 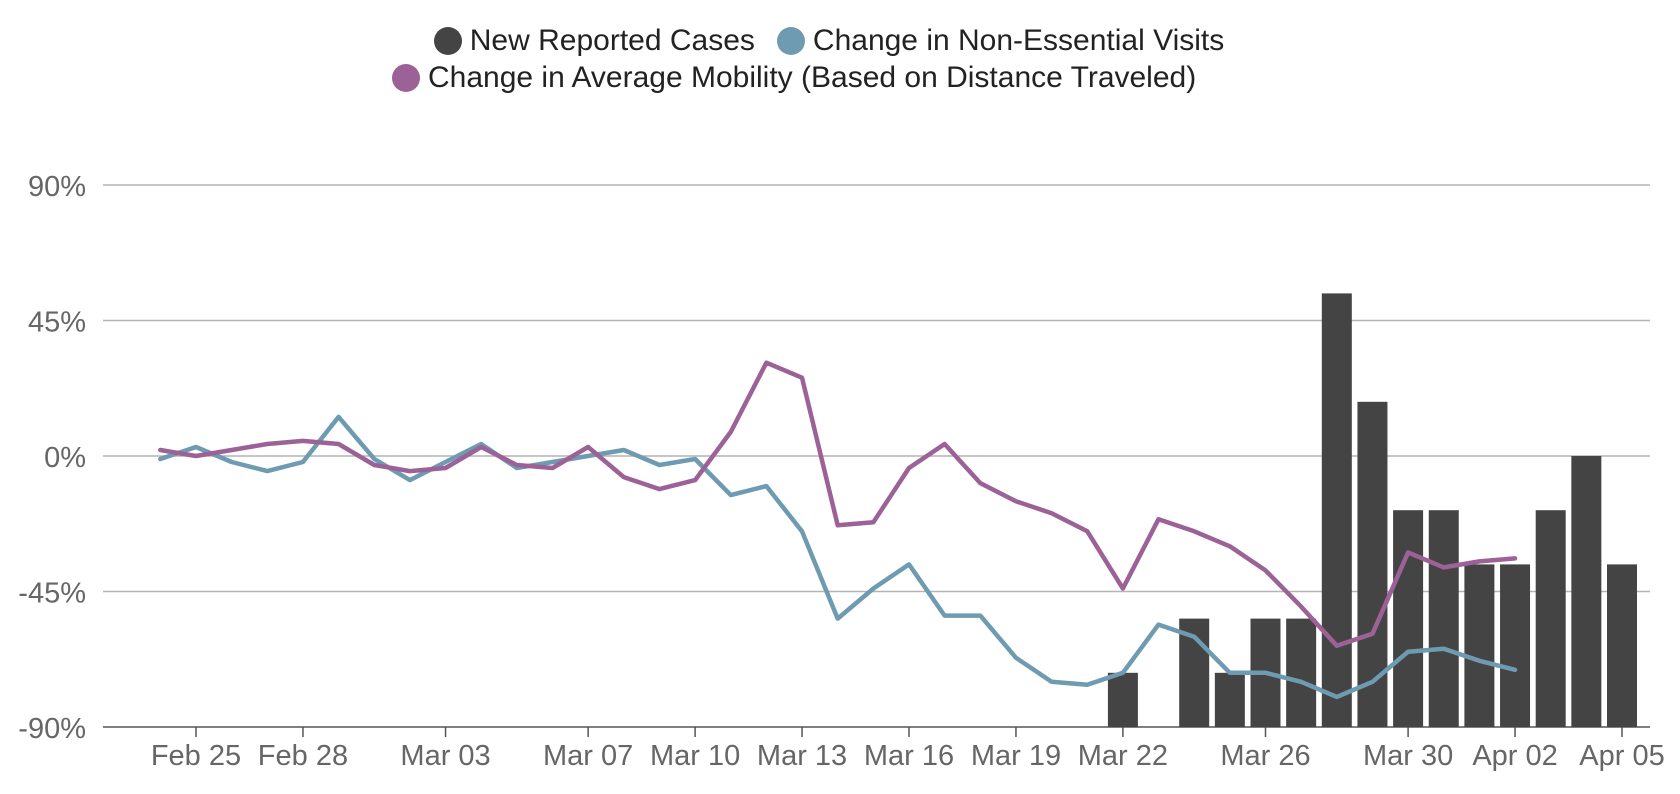 What do you see at coordinates (445, 756) in the screenshot?
I see `x-tick-label: Mar 03` at bounding box center [445, 756].